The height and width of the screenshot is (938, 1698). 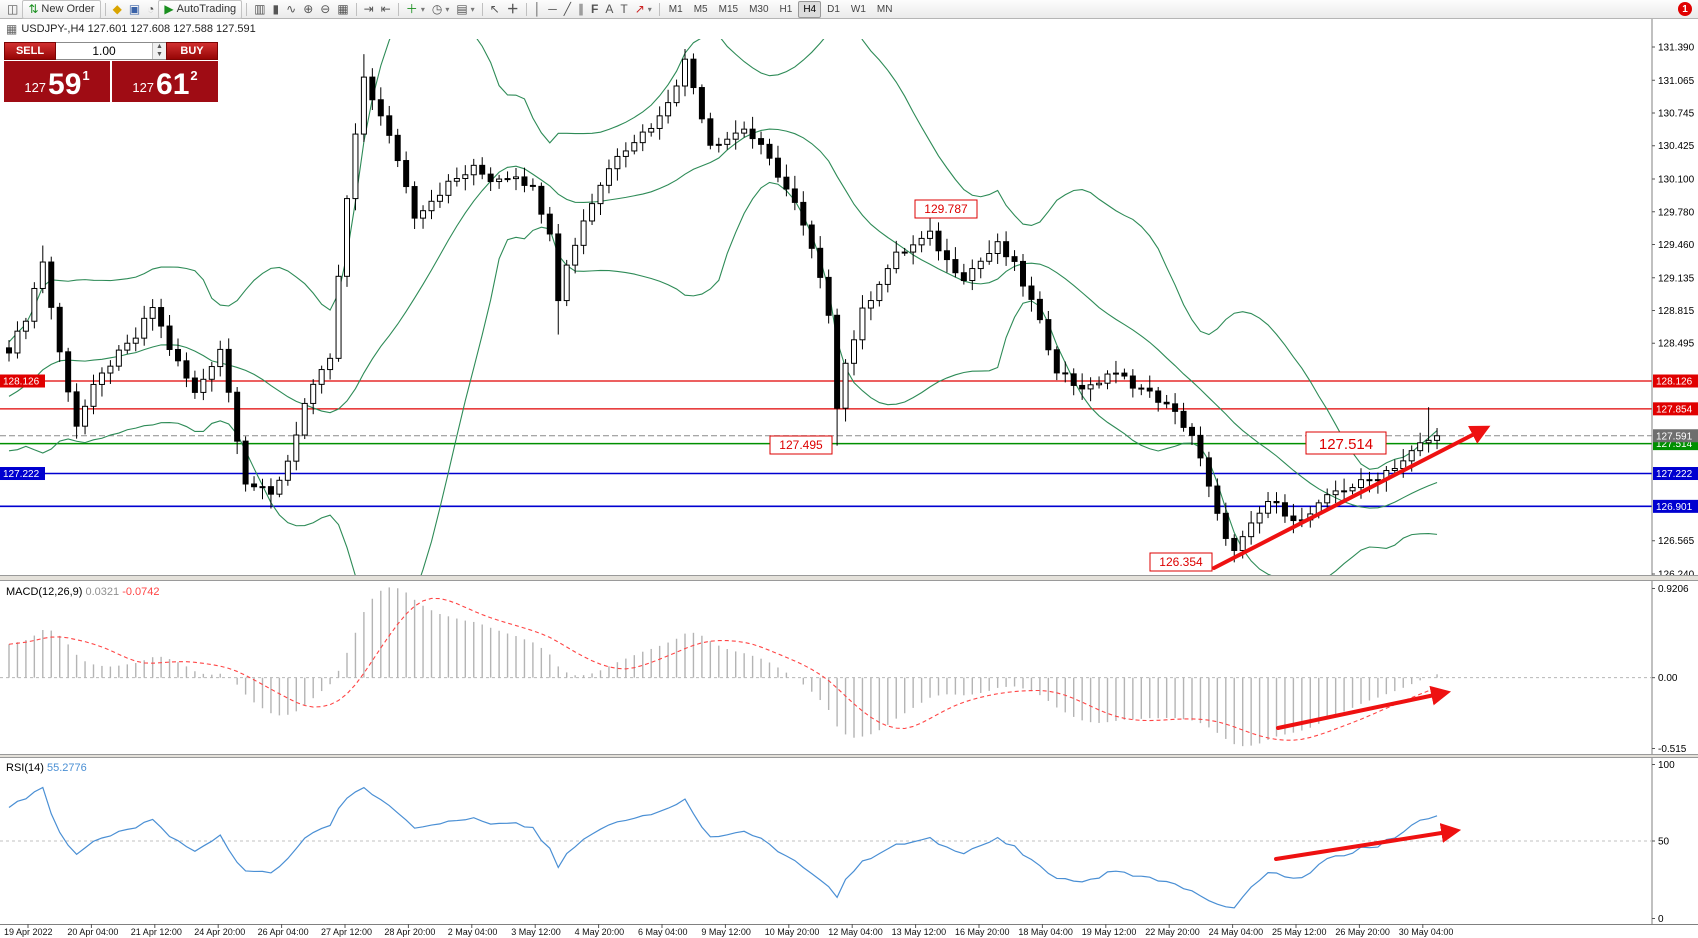 What do you see at coordinates (728, 9) in the screenshot?
I see `timeframe-m15-button: M15` at bounding box center [728, 9].